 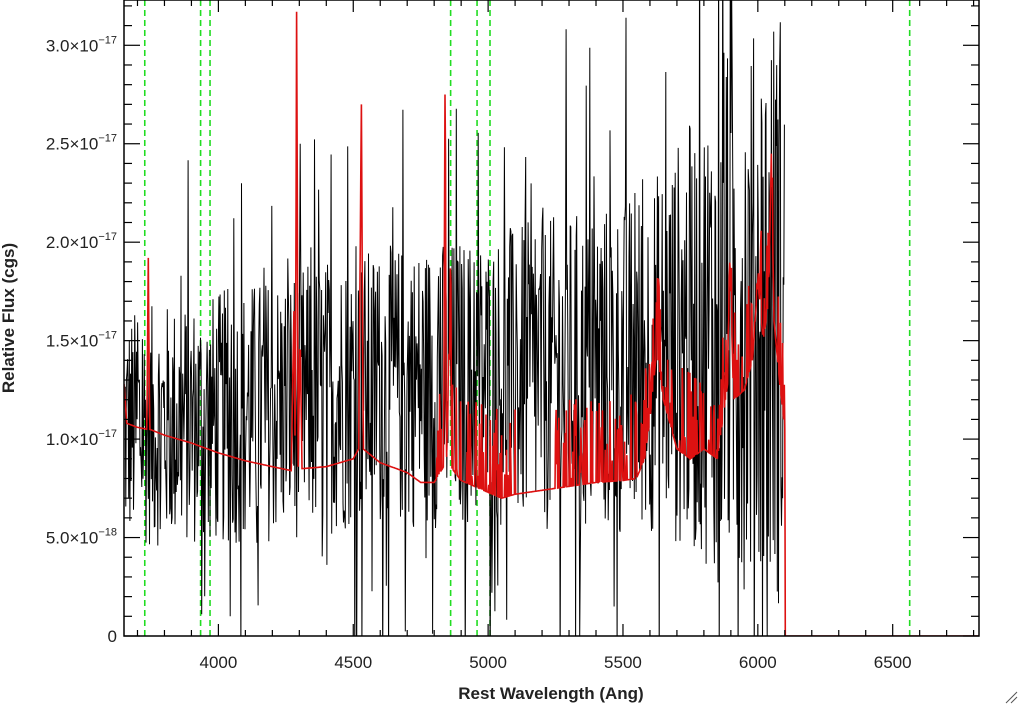 What do you see at coordinates (353, 662) in the screenshot?
I see `x-tick-label: 4500` at bounding box center [353, 662].